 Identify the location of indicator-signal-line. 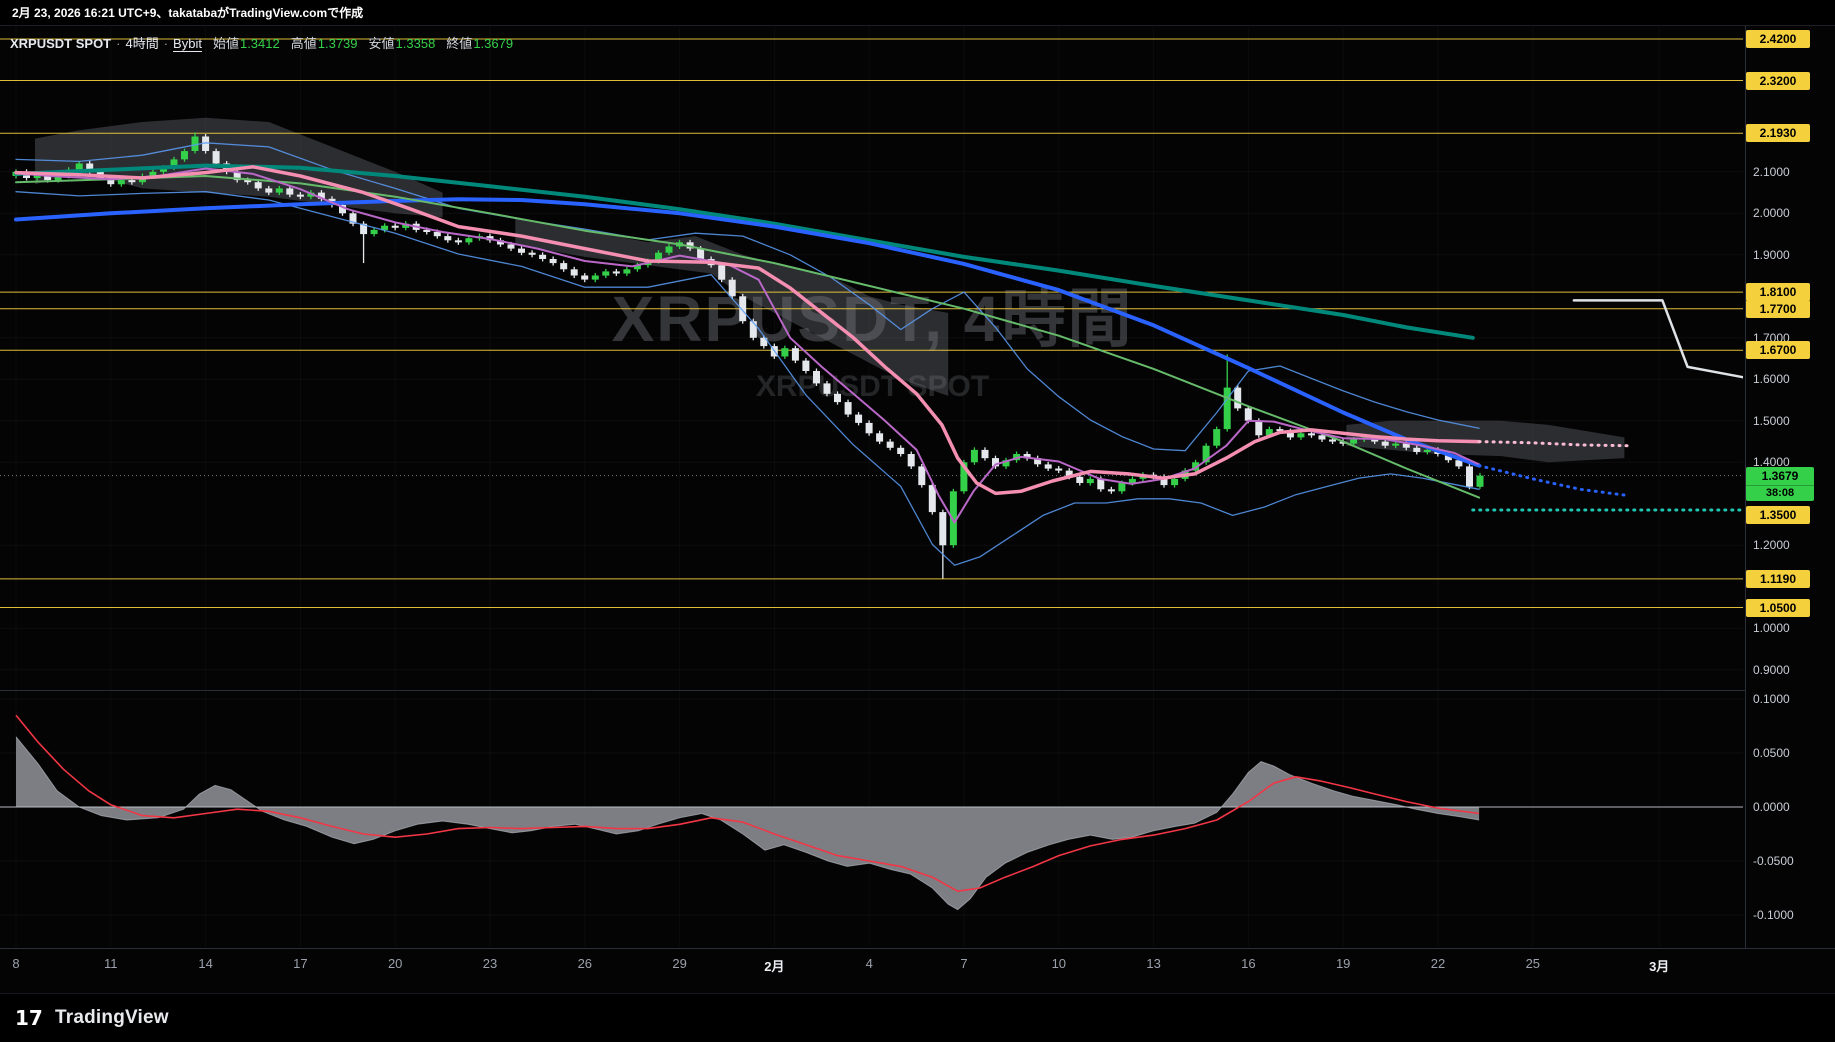
(747, 803).